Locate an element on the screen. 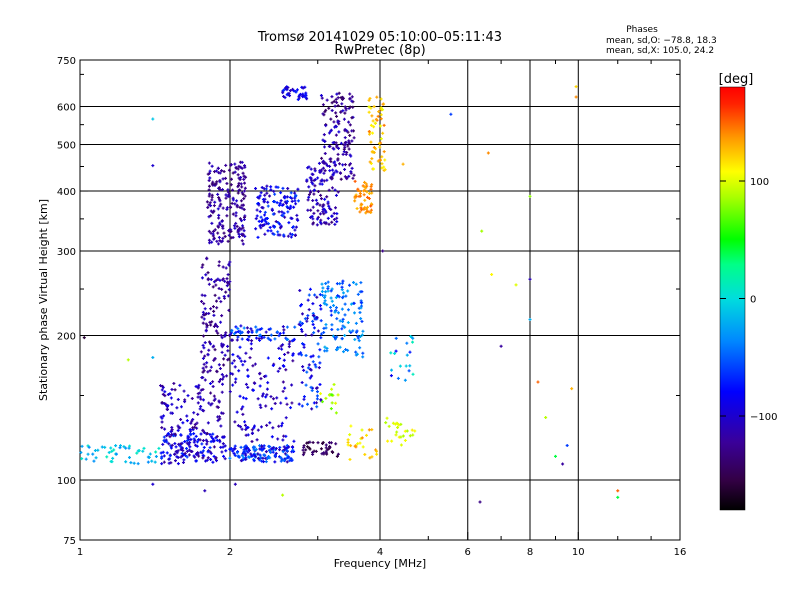 This screenshot has height=600, width=800. colorbar-ticks: 100 0 −100 is located at coordinates (748, 300).